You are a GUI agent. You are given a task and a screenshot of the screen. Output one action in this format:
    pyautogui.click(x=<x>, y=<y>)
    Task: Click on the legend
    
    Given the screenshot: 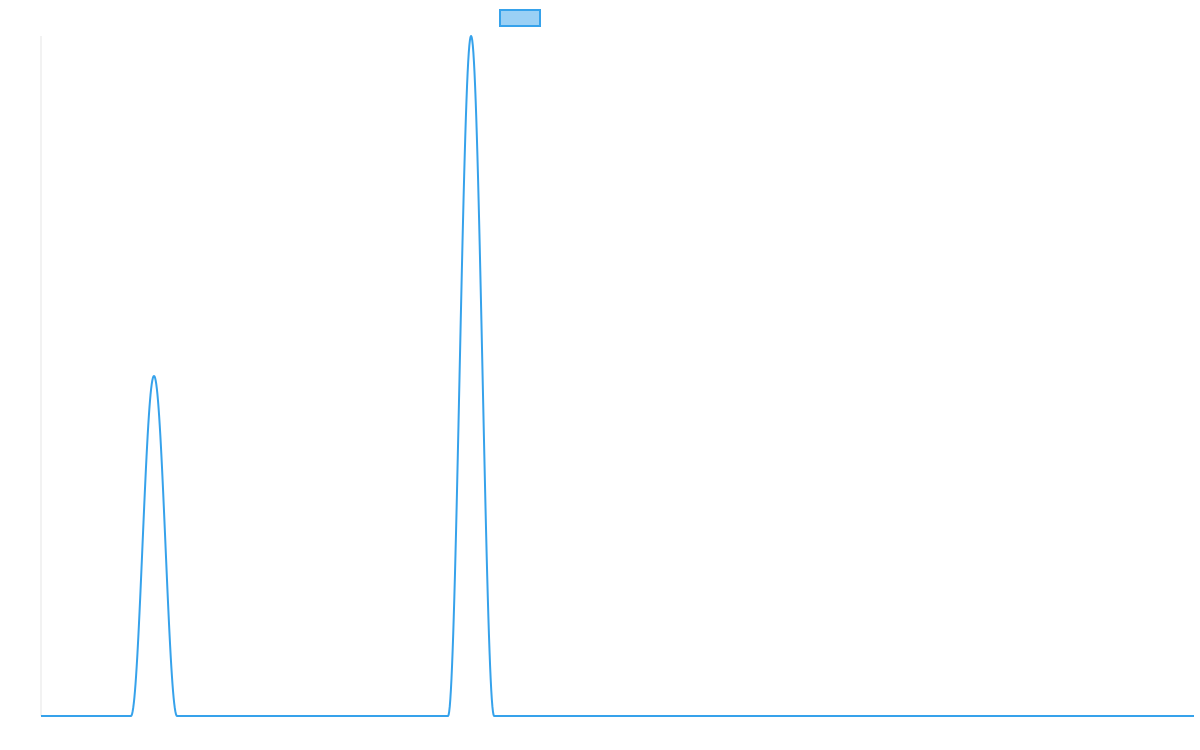 What is the action you would take?
    pyautogui.click(x=520, y=18)
    